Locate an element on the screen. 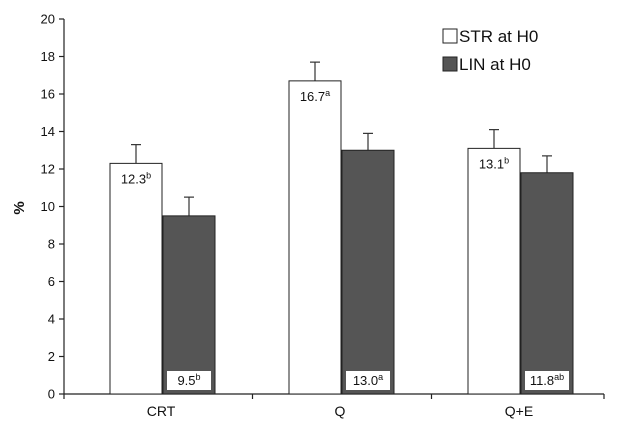 Image resolution: width=618 pixels, height=427 pixels. x-category-label: Q+E is located at coordinates (519, 411).